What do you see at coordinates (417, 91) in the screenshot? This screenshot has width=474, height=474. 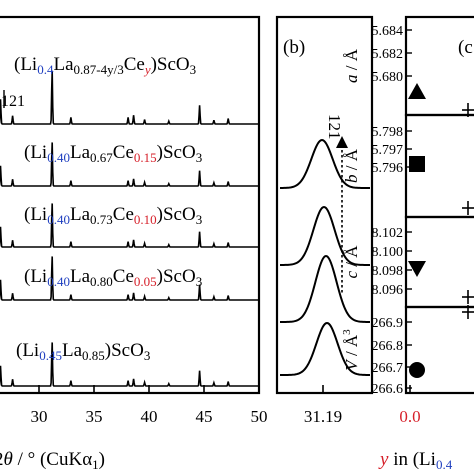 I see `data-marker-triangle-up` at bounding box center [417, 91].